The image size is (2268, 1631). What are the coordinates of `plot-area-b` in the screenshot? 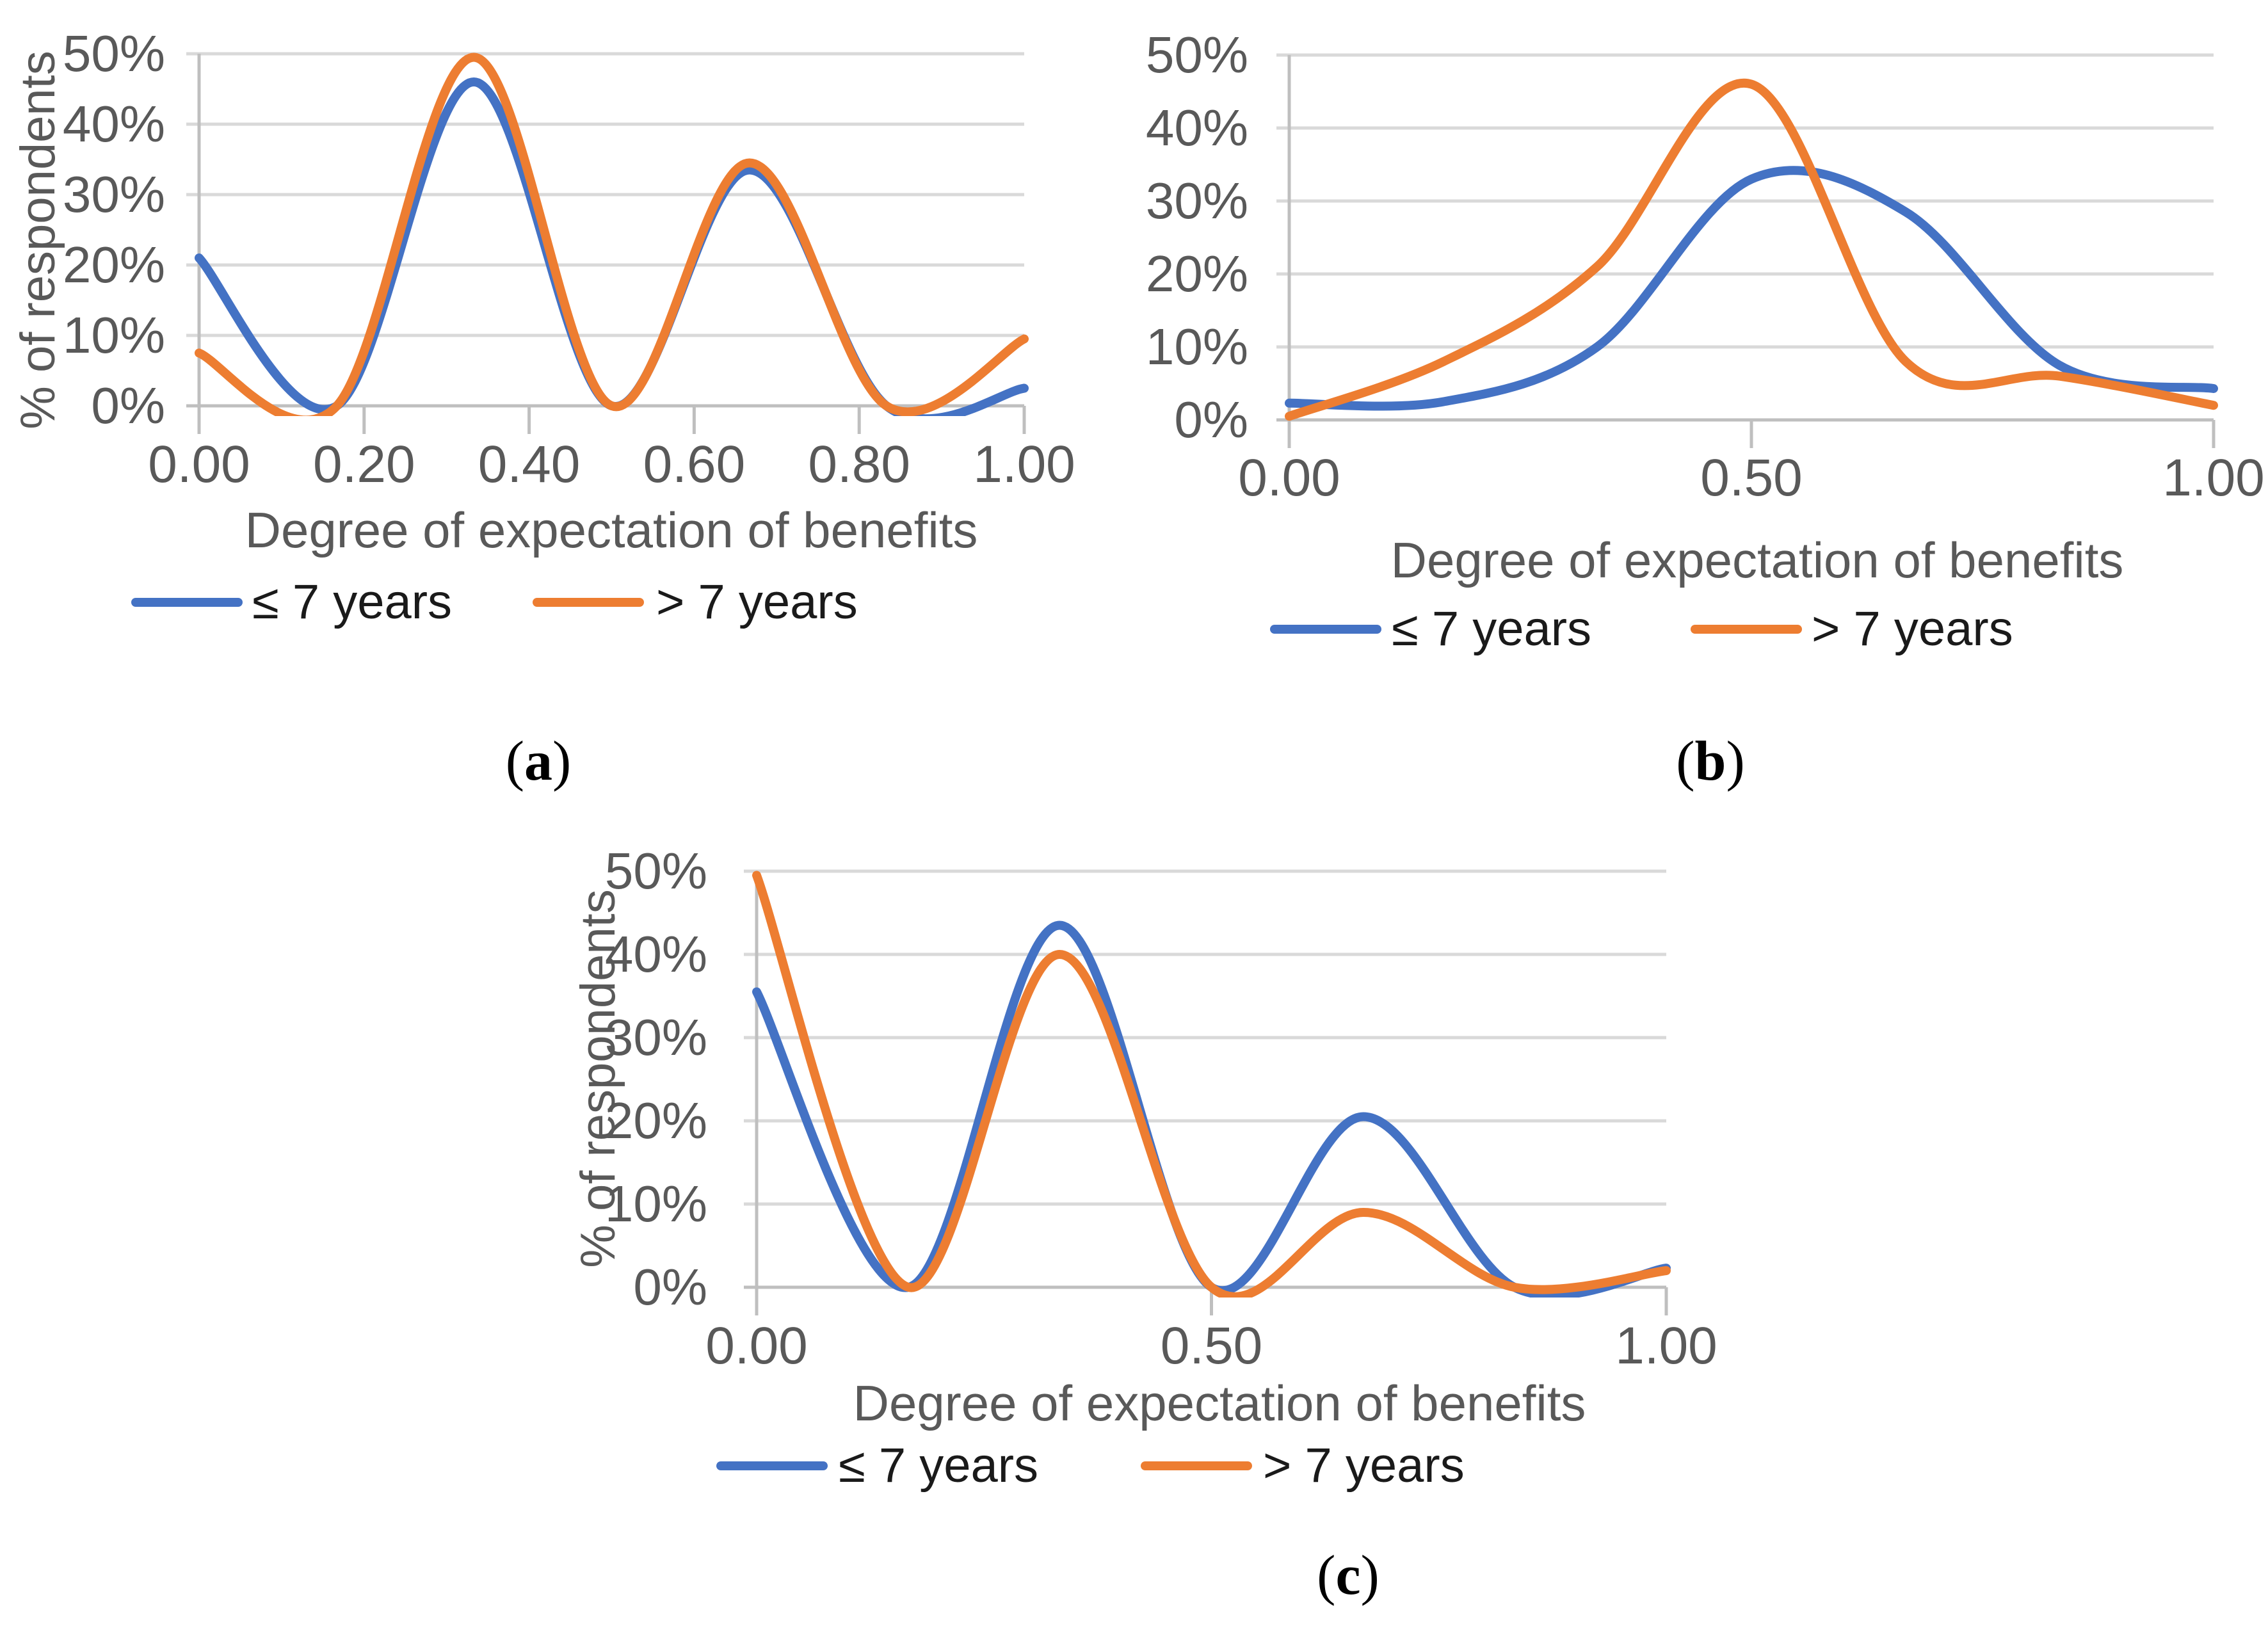 It's located at (1747, 250).